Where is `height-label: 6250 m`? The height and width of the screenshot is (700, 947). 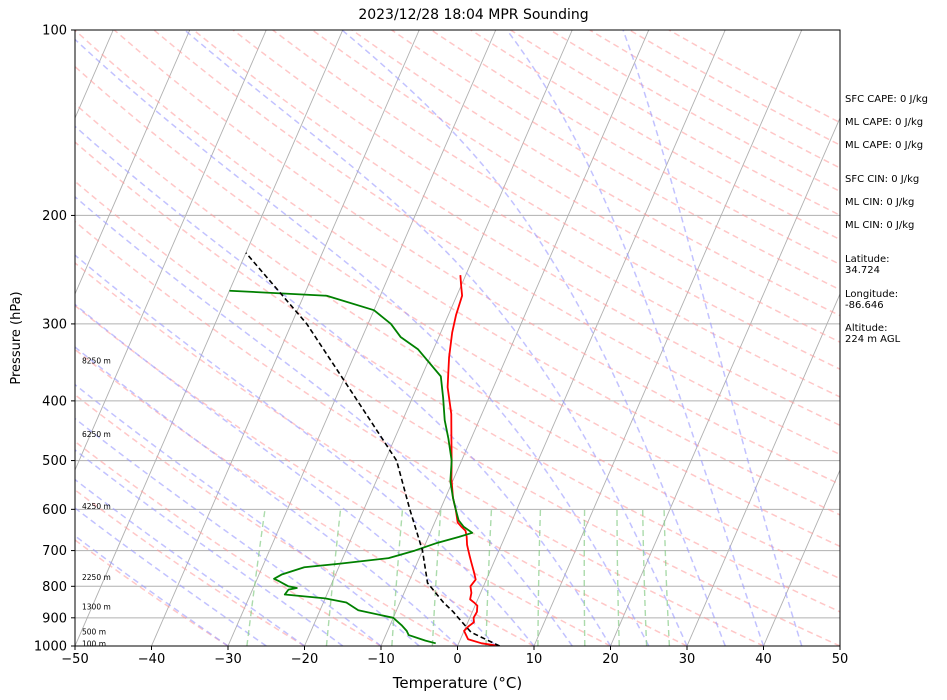 height-label: 6250 m is located at coordinates (96, 434).